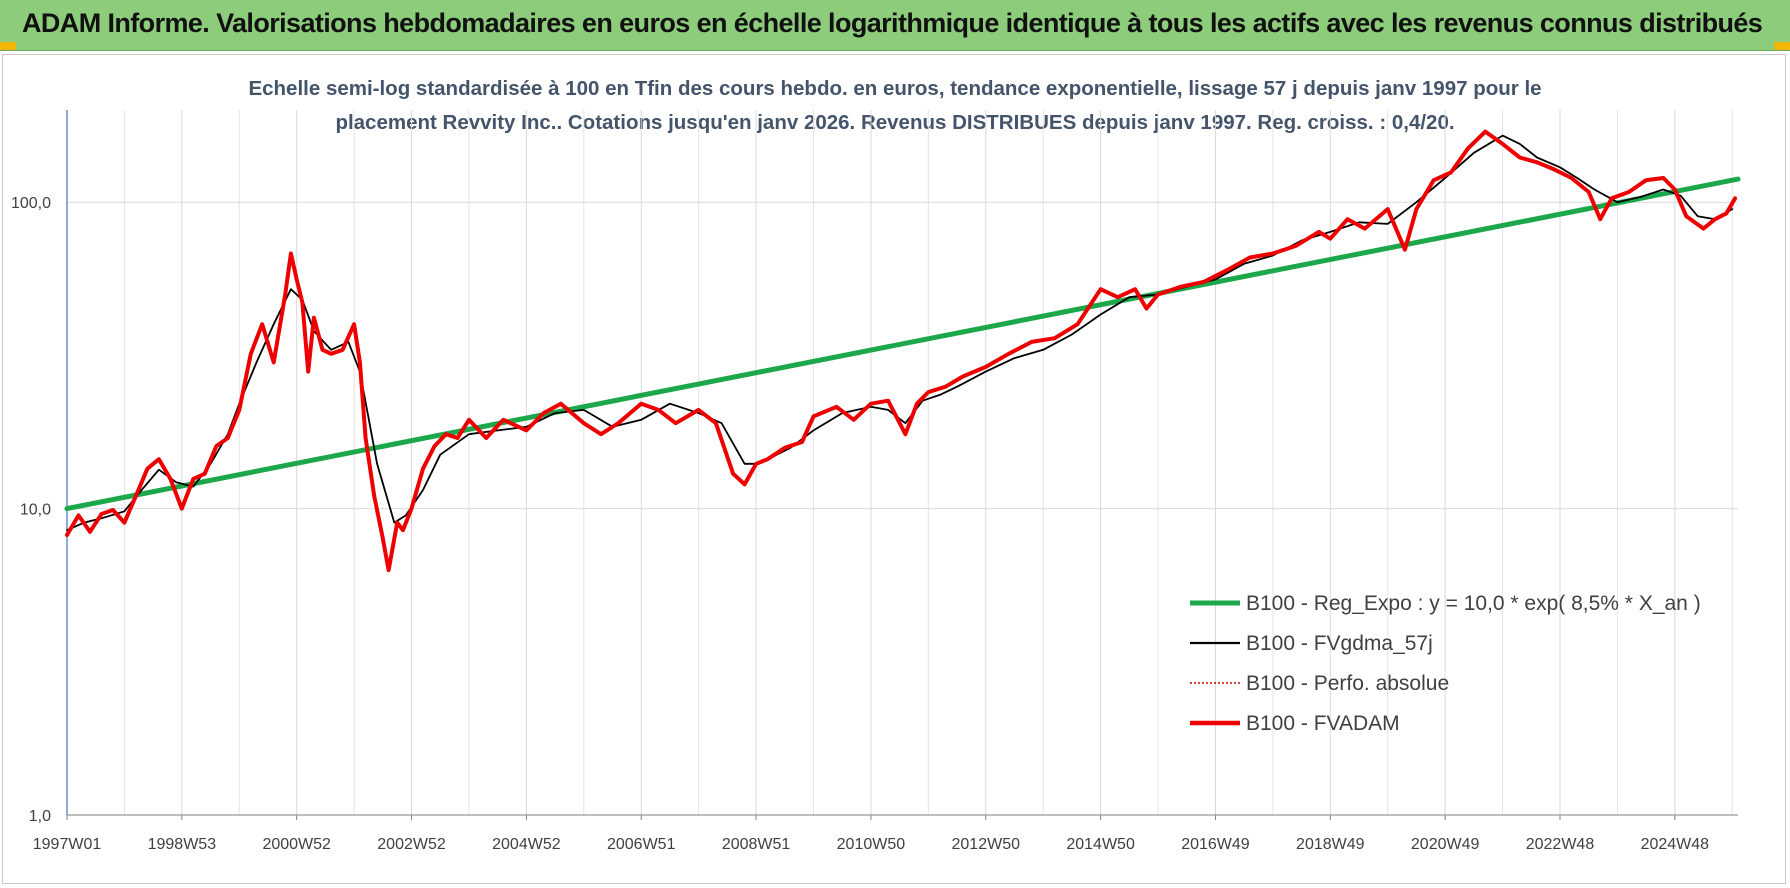  What do you see at coordinates (1347, 683) in the screenshot?
I see `legend-label-2: B100 - Perfo. absolue` at bounding box center [1347, 683].